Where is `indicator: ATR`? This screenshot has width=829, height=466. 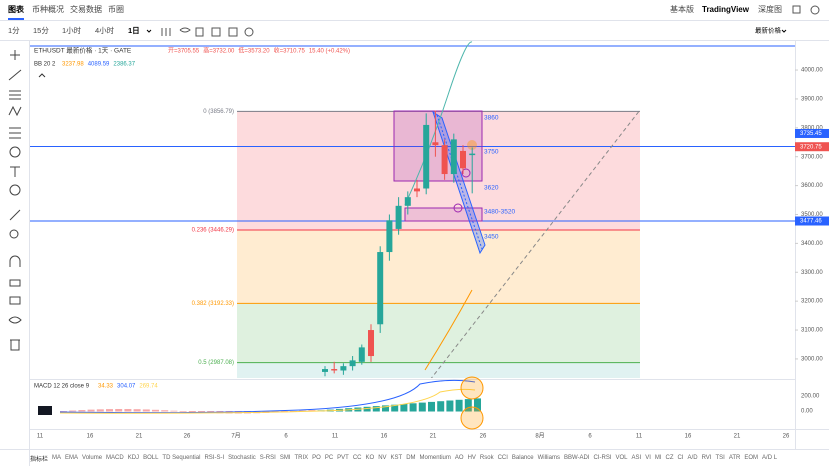
indicator: ATR is located at coordinates (734, 458).